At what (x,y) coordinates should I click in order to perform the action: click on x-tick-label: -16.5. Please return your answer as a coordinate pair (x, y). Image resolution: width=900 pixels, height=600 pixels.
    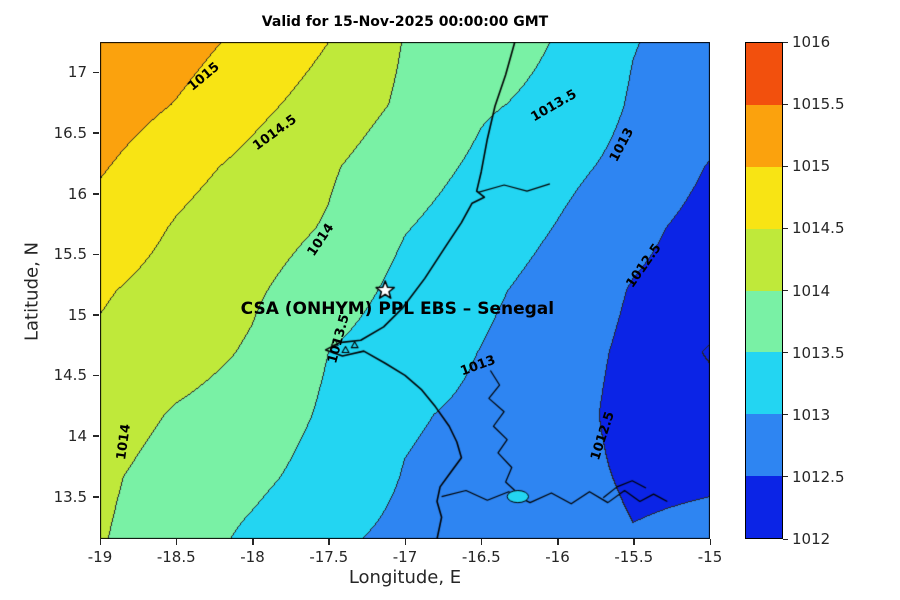
    Looking at the image, I should click on (481, 557).